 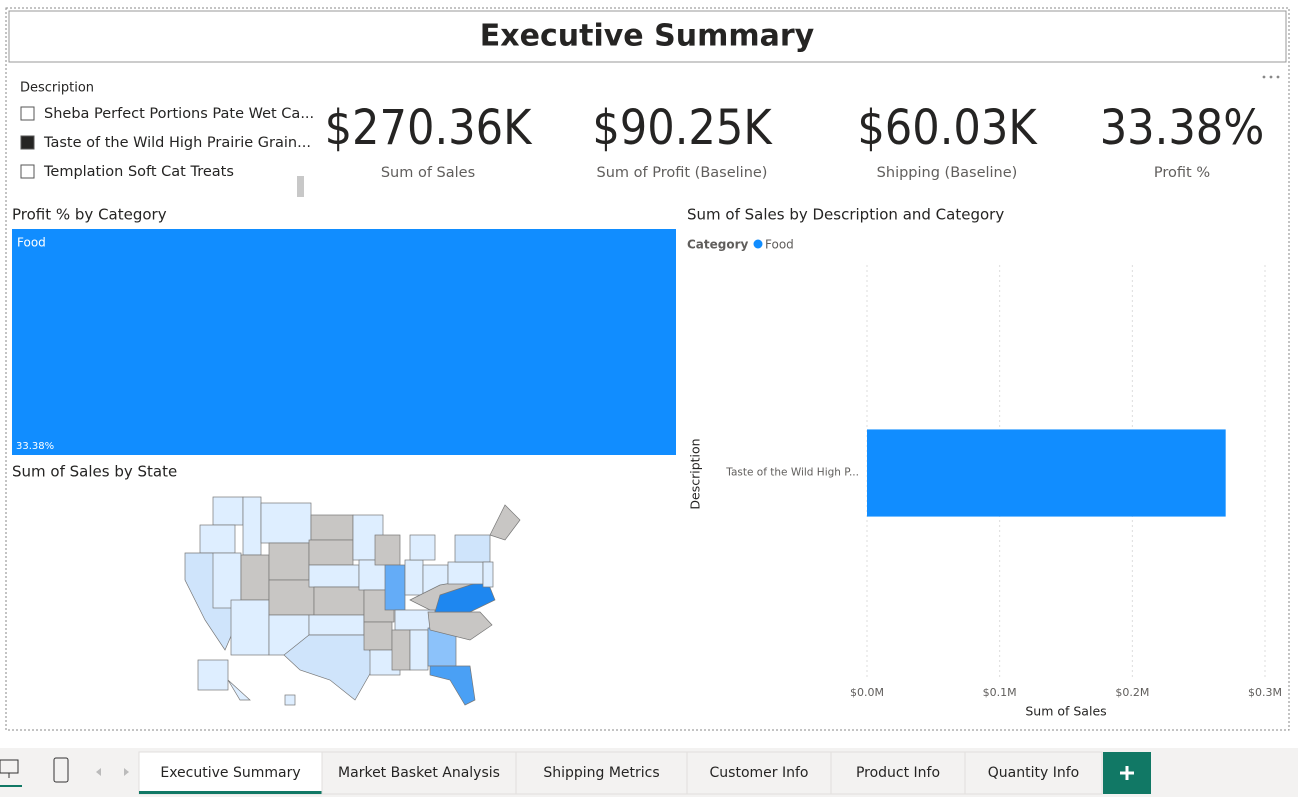 I want to click on active-tab-indicator, so click(x=230, y=792).